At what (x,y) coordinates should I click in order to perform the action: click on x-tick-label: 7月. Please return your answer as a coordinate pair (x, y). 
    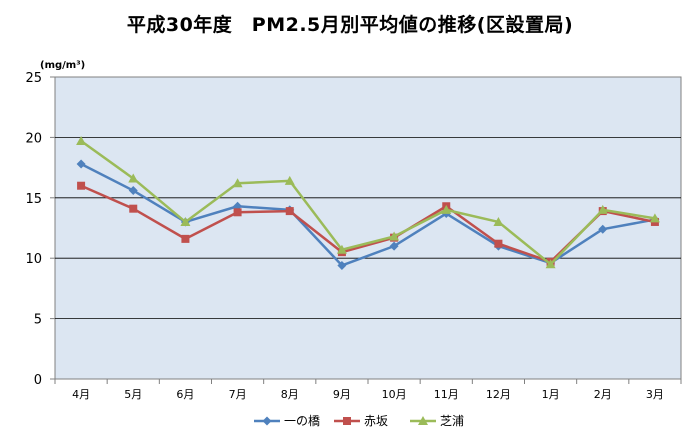
    Looking at the image, I should click on (238, 394).